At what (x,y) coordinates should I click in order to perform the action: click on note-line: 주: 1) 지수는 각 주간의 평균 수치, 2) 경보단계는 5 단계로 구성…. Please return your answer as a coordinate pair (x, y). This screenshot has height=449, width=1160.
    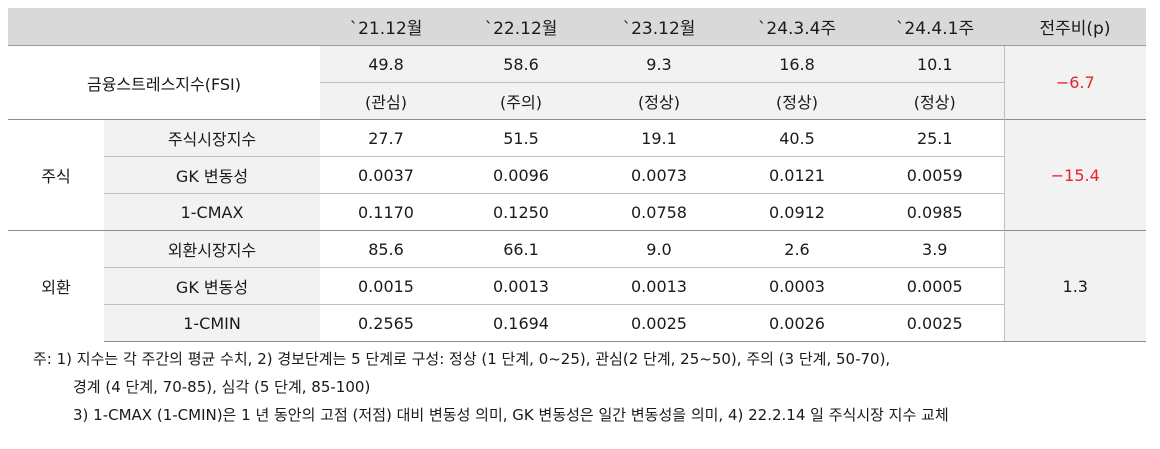
    Looking at the image, I should click on (462, 359).